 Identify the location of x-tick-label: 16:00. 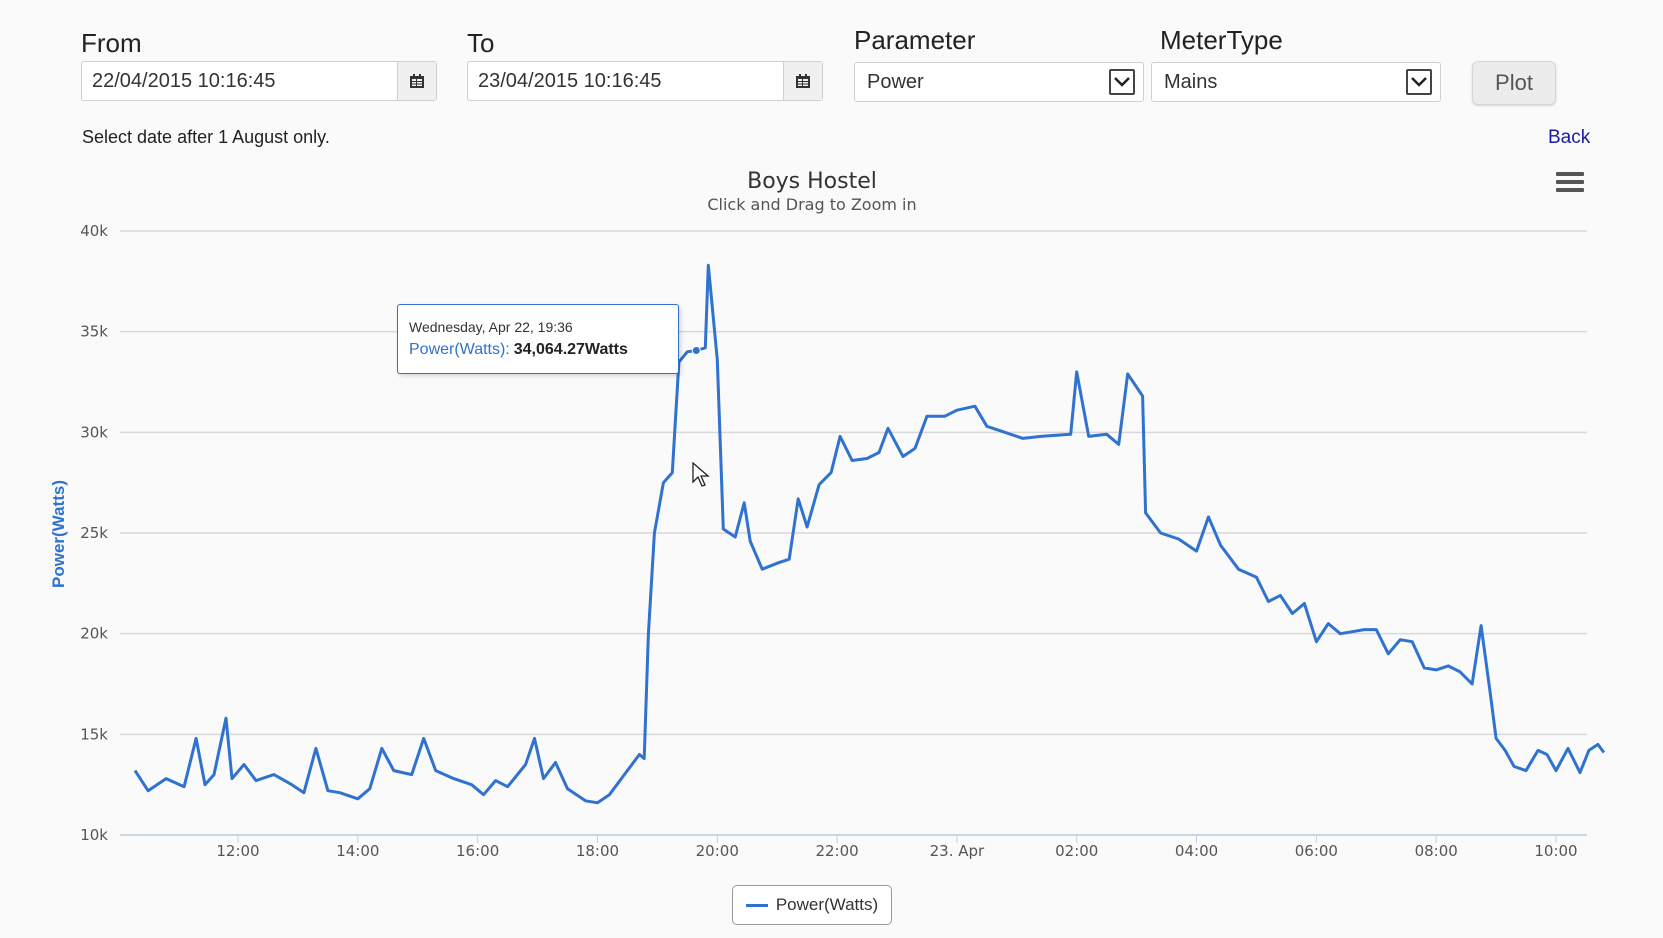
(477, 851).